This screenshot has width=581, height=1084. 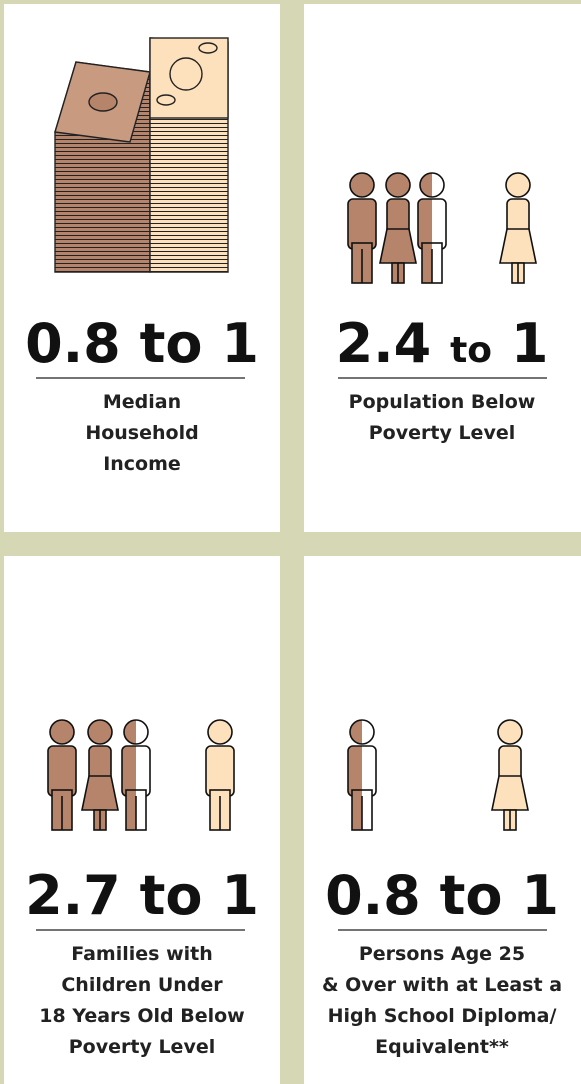 What do you see at coordinates (141, 155) in the screenshot?
I see `money-stack-icon` at bounding box center [141, 155].